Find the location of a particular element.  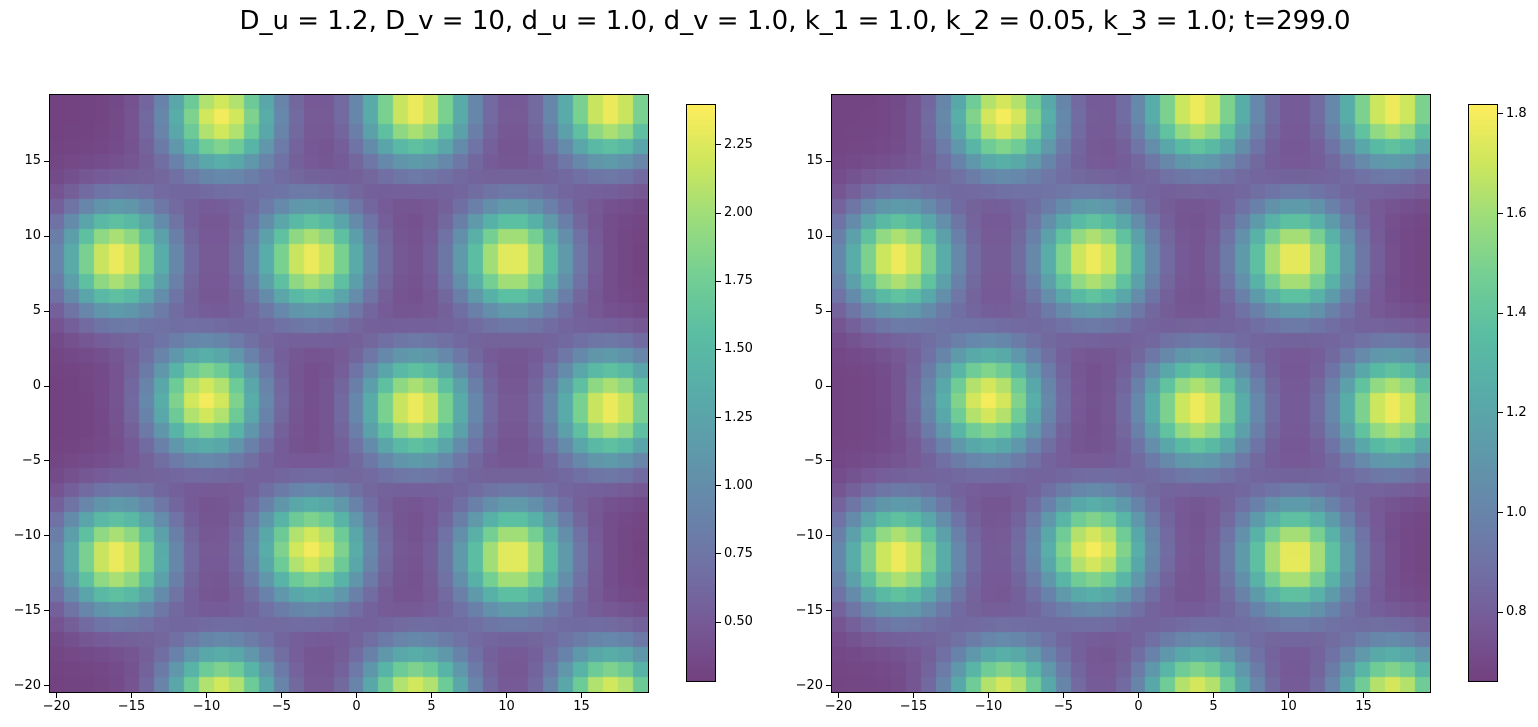

colorbar-tick-label: 1.50 is located at coordinates (738, 349).